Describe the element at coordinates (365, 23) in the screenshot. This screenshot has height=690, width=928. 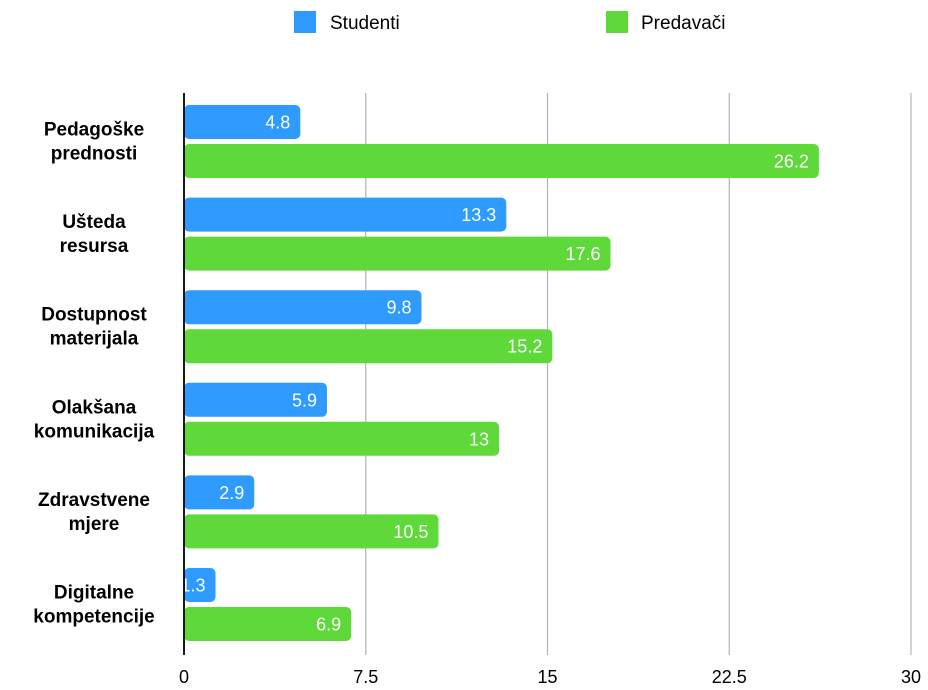
I see `legend-label-0: Studenti` at that location.